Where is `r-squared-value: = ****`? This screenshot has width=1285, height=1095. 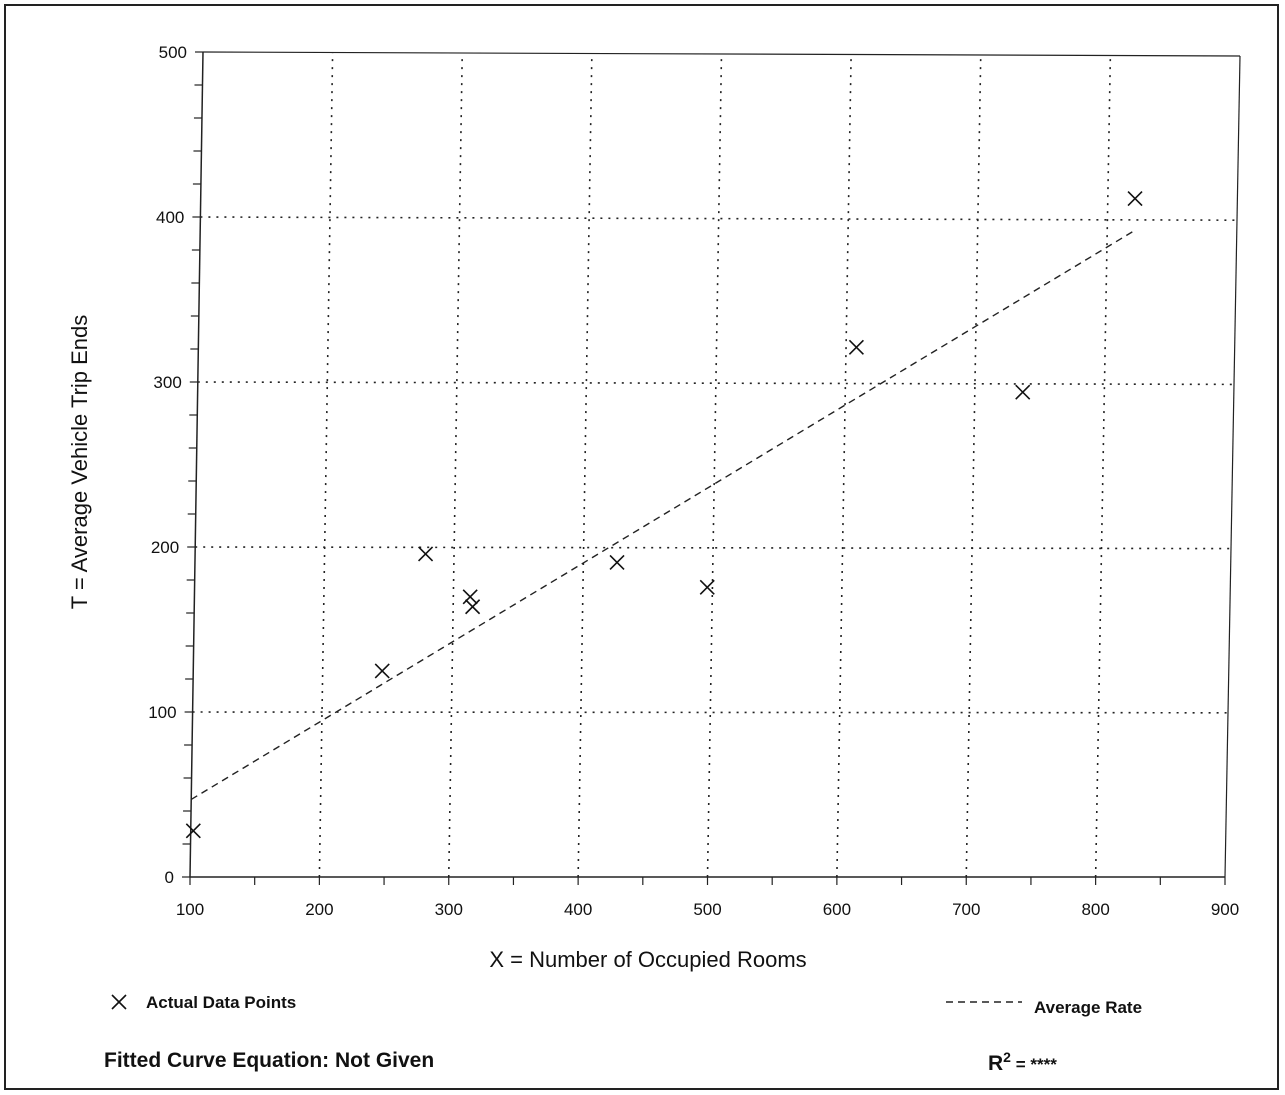 r-squared-value: = **** is located at coordinates (1033, 1064).